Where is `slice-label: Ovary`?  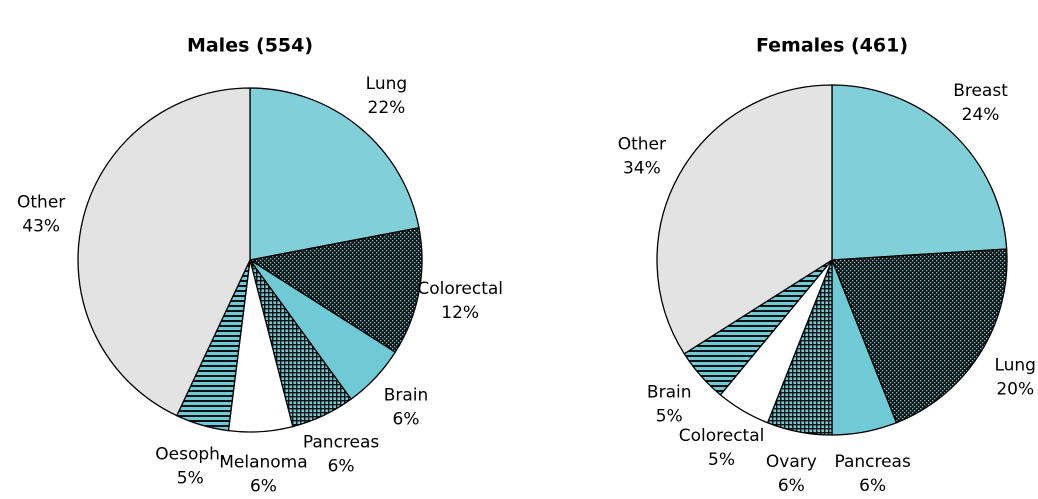 slice-label: Ovary is located at coordinates (791, 462).